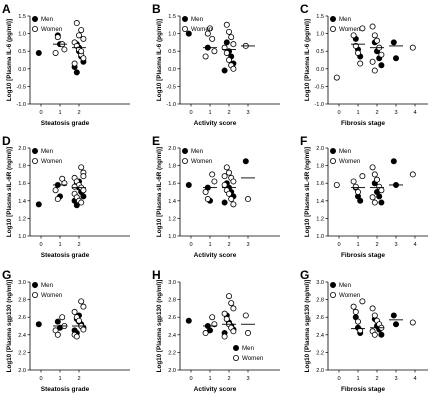 The image size is (440, 403). Describe the element at coordinates (363, 123) in the screenshot. I see `x-axis-label: Fibrosis stage` at that location.